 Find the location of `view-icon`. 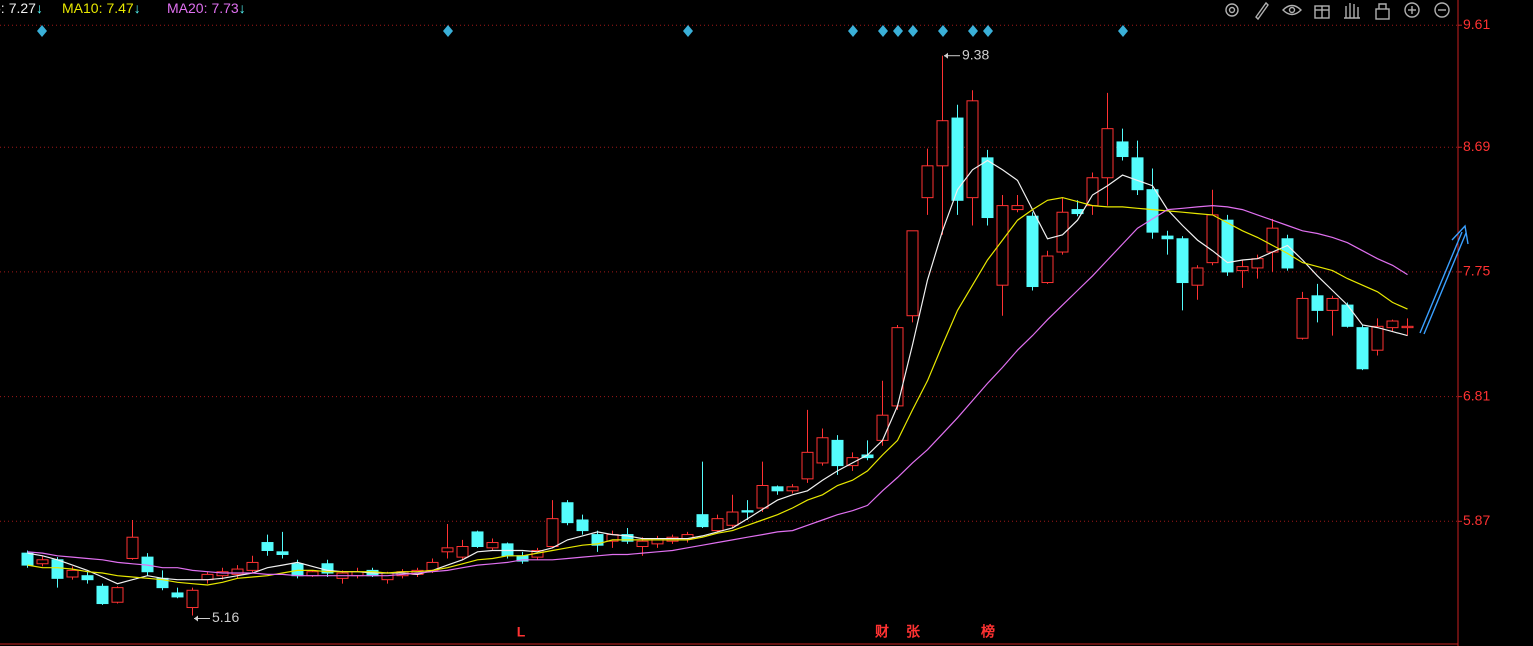

view-icon is located at coordinates (1292, 10).